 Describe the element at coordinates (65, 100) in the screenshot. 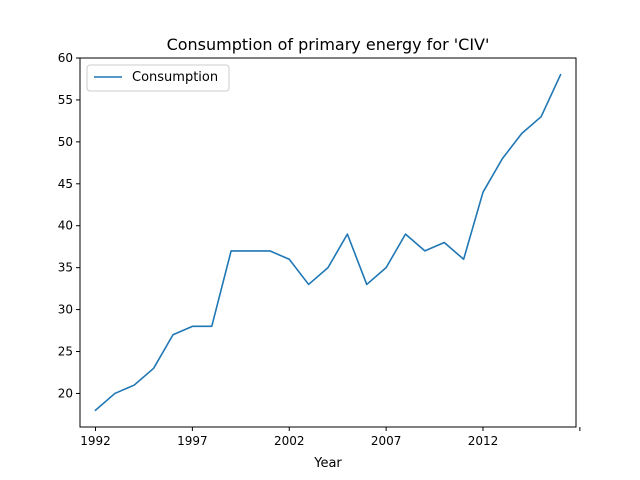

I see `y-tick-label: 55` at that location.